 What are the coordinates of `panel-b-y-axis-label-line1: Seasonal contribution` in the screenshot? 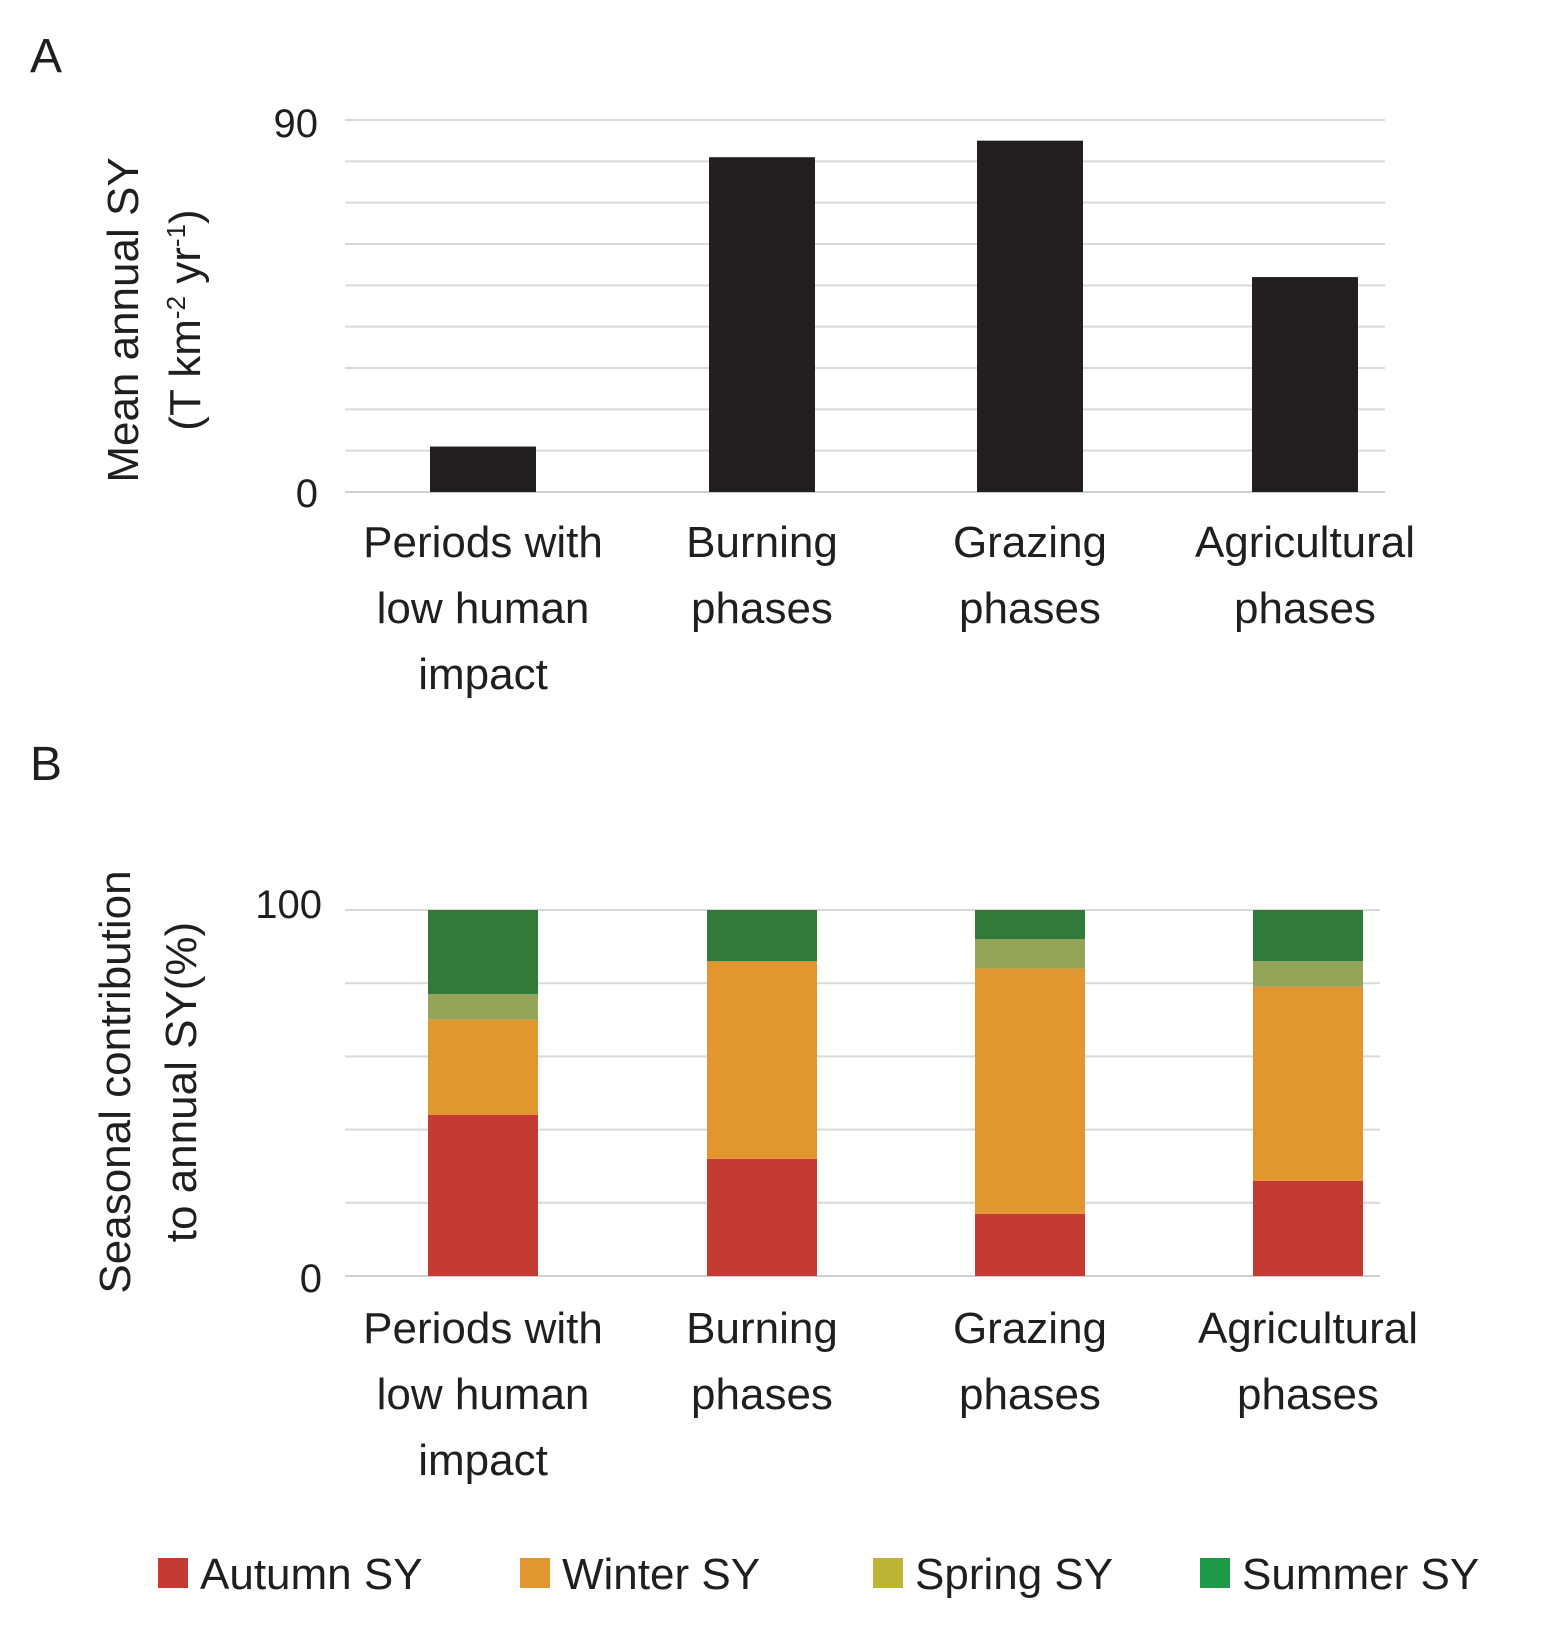 It's located at (115, 1081).